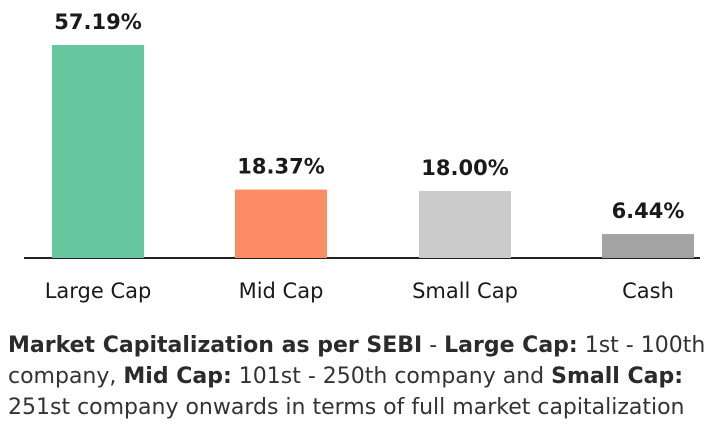 The image size is (723, 437). What do you see at coordinates (281, 291) in the screenshot?
I see `category-label-mid-cap: Mid Cap` at bounding box center [281, 291].